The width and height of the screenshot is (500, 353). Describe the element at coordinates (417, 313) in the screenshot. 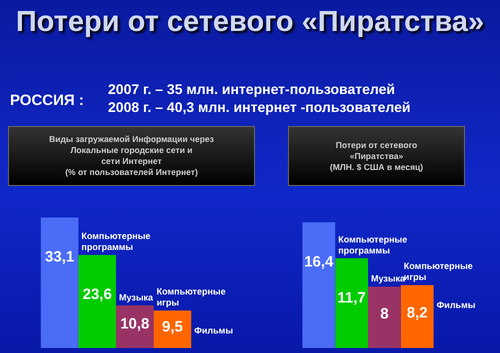

I see `data-label: 8,2` at that location.